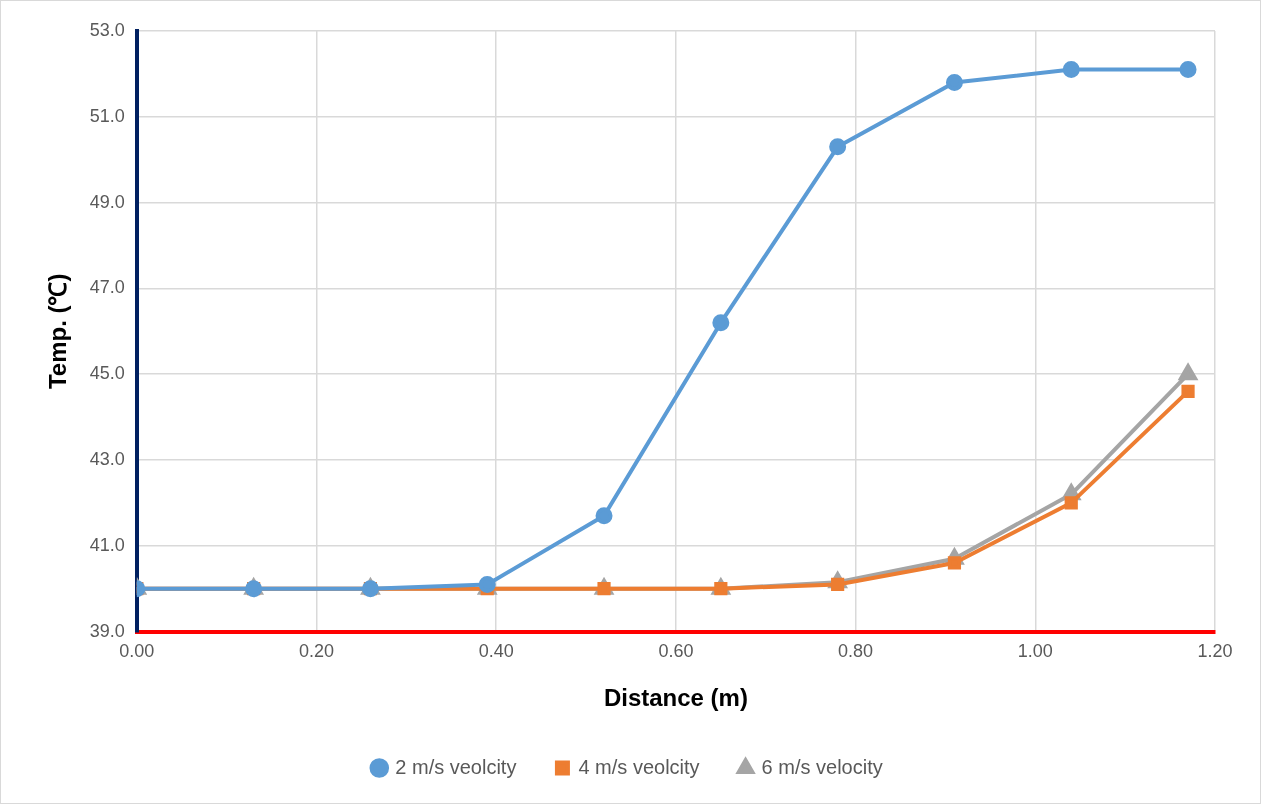 The width and height of the screenshot is (1261, 804). Describe the element at coordinates (107, 29) in the screenshot. I see `y-tick-label: 53.0` at that location.